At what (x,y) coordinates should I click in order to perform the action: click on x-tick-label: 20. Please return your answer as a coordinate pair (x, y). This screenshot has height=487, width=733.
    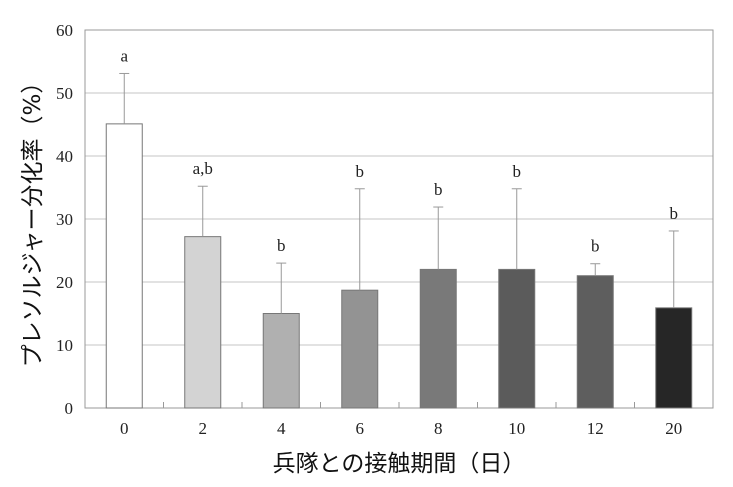
    Looking at the image, I should click on (673, 428).